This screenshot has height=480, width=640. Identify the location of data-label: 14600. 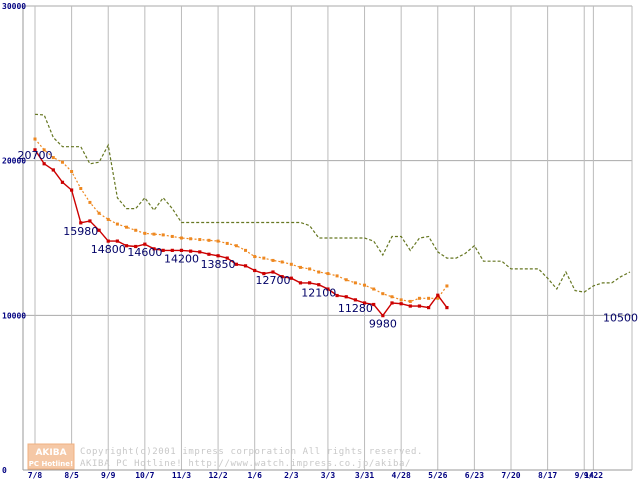
(144, 252).